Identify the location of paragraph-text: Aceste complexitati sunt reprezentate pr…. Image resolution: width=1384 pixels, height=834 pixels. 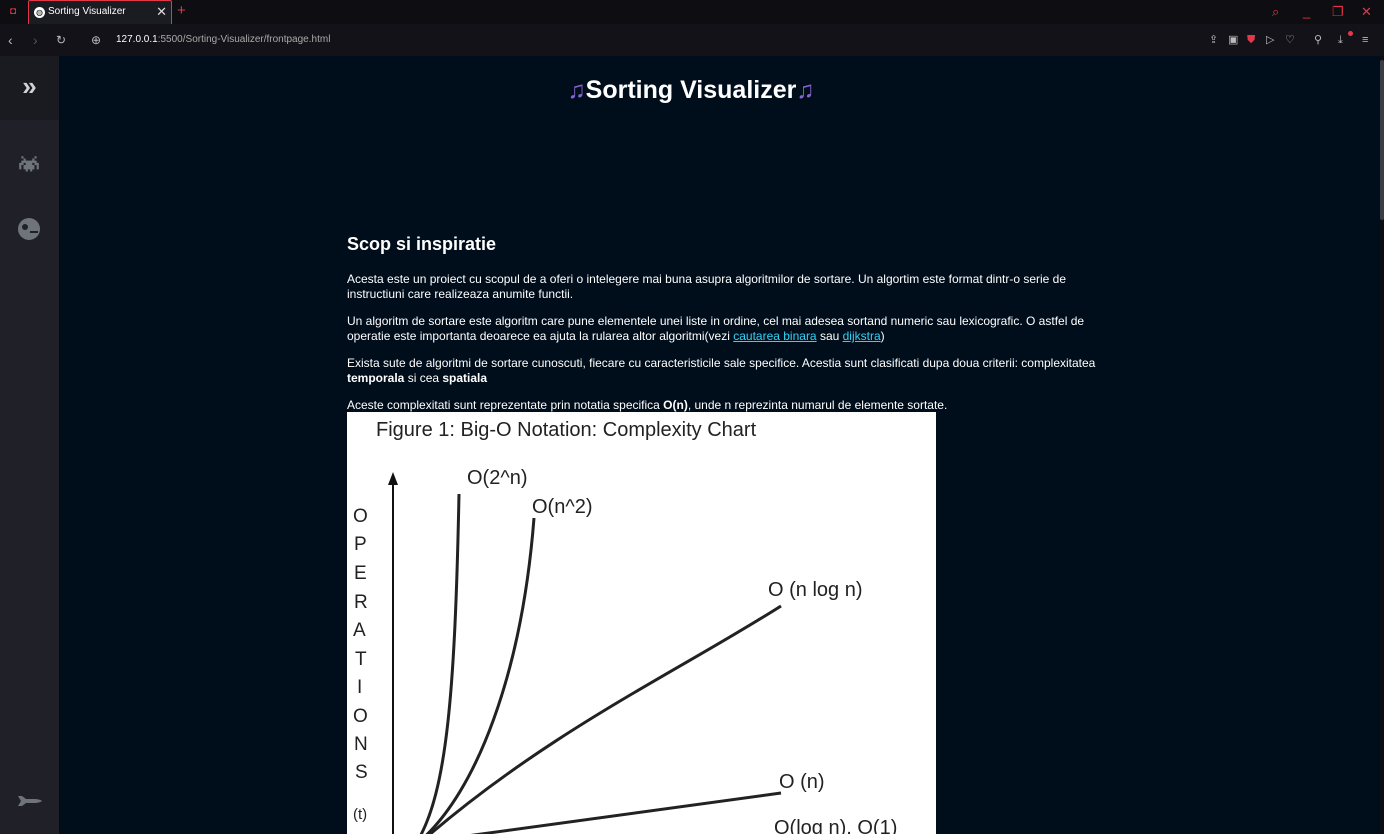
(505, 405).